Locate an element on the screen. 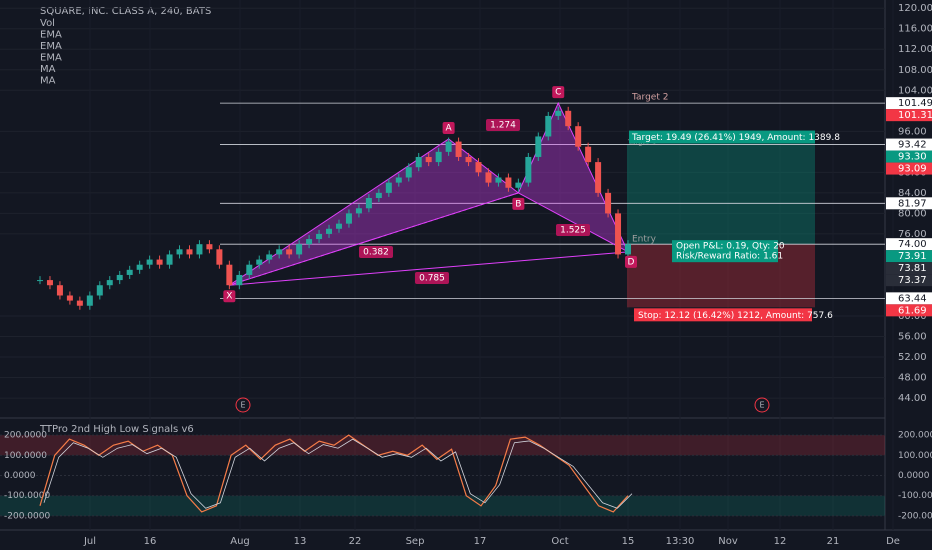 Image resolution: width=932 pixels, height=550 pixels. indicator-tick-label-left: -100.0000 is located at coordinates (27, 496).